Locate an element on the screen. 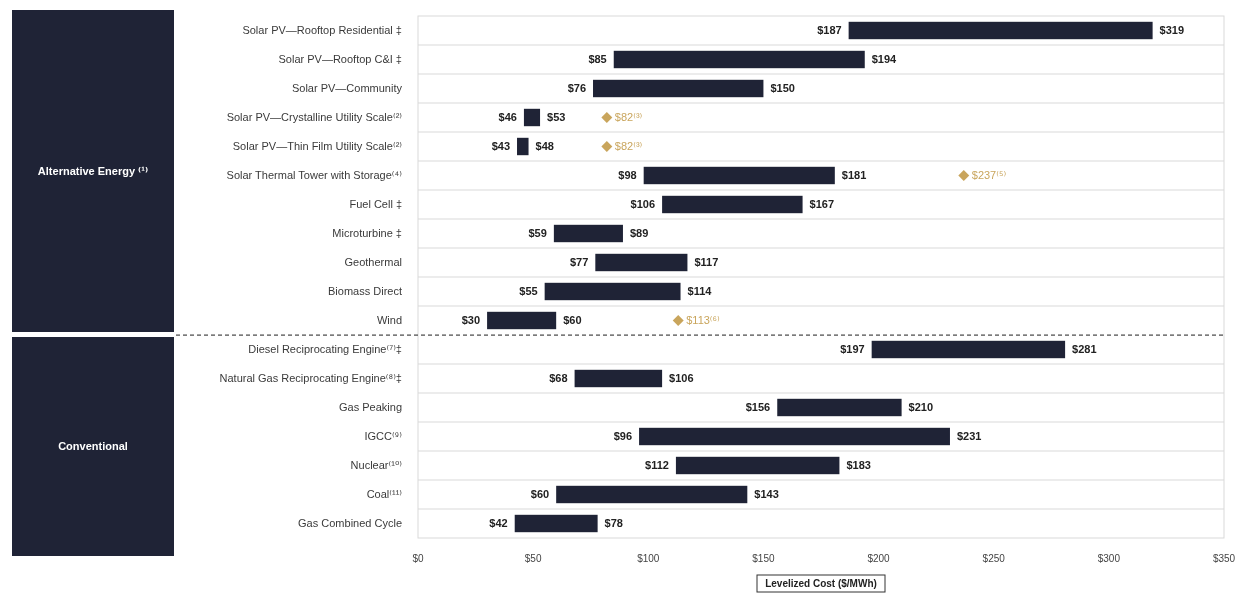  annotation: $156 is located at coordinates (758, 407).